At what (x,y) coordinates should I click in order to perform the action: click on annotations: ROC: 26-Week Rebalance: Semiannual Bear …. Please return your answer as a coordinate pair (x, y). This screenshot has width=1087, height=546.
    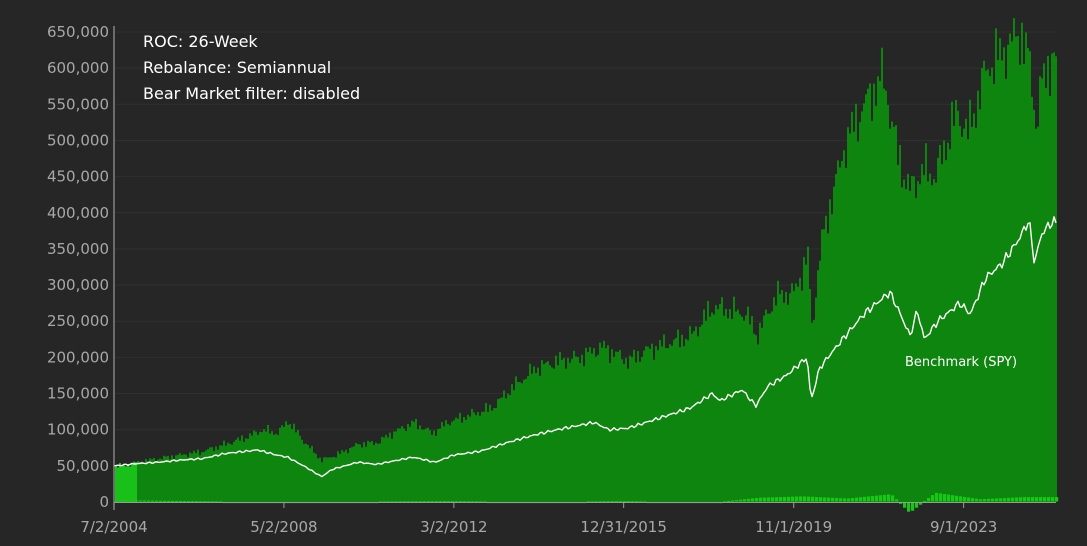
    Looking at the image, I should click on (251, 67).